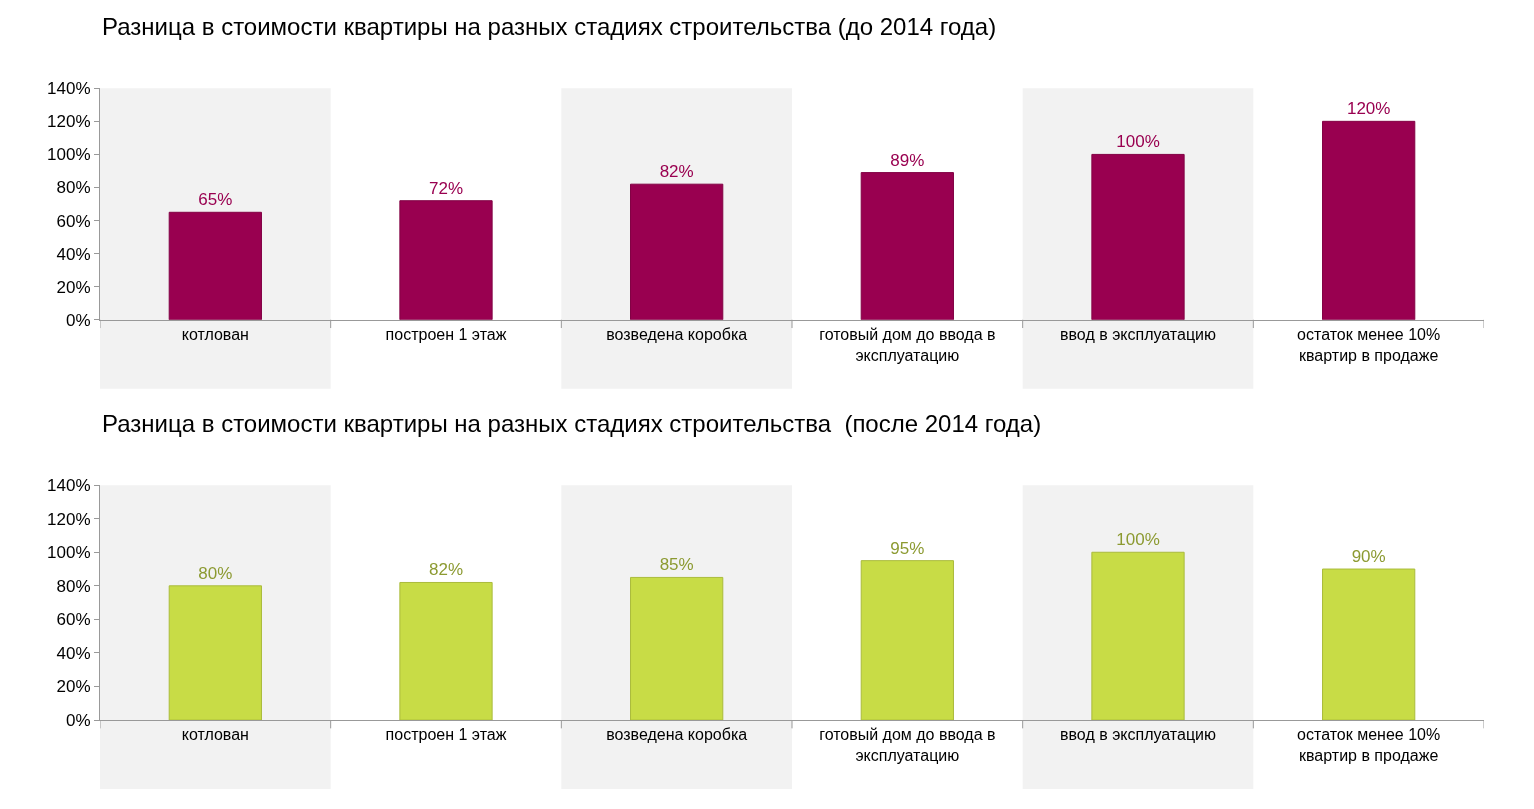 The width and height of the screenshot is (1534, 809). What do you see at coordinates (676, 565) in the screenshot?
I see `data-label: 85%` at bounding box center [676, 565].